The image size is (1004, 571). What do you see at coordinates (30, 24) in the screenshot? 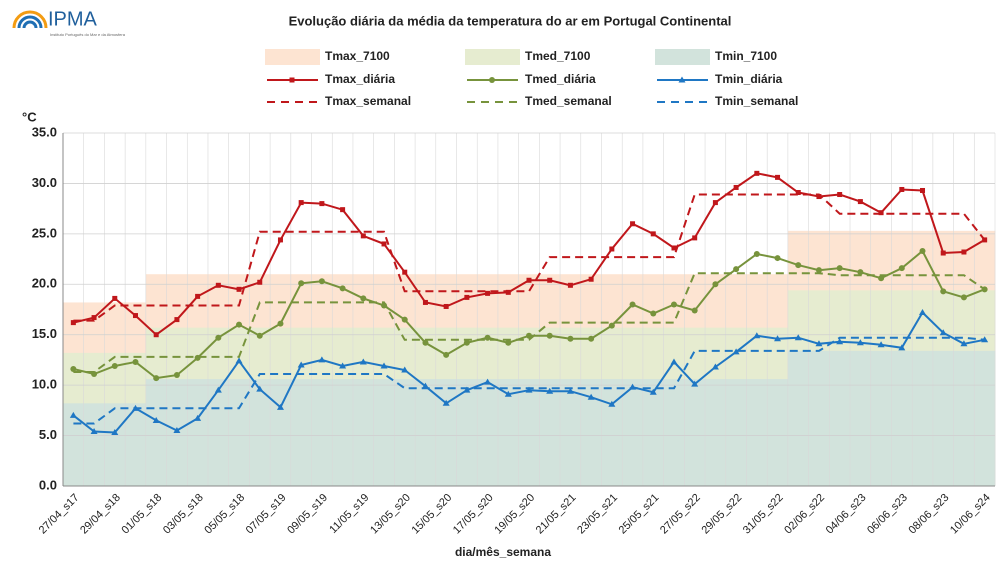
I see `logo-arc` at bounding box center [30, 24].